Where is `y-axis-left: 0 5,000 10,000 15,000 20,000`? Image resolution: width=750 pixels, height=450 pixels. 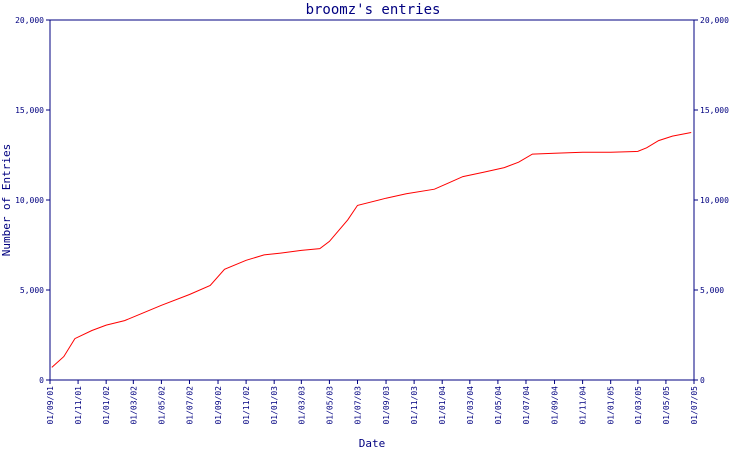 y-axis-left: 0 5,000 10,000 15,000 20,000 is located at coordinates (32, 200).